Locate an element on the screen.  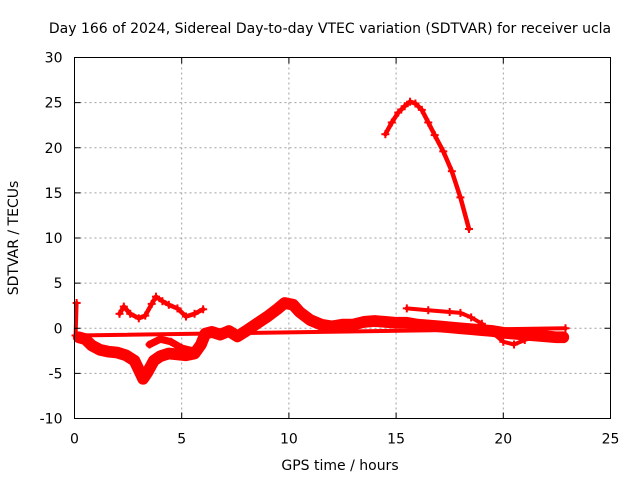
series-sdtvar-upper-early is located at coordinates (161, 307).